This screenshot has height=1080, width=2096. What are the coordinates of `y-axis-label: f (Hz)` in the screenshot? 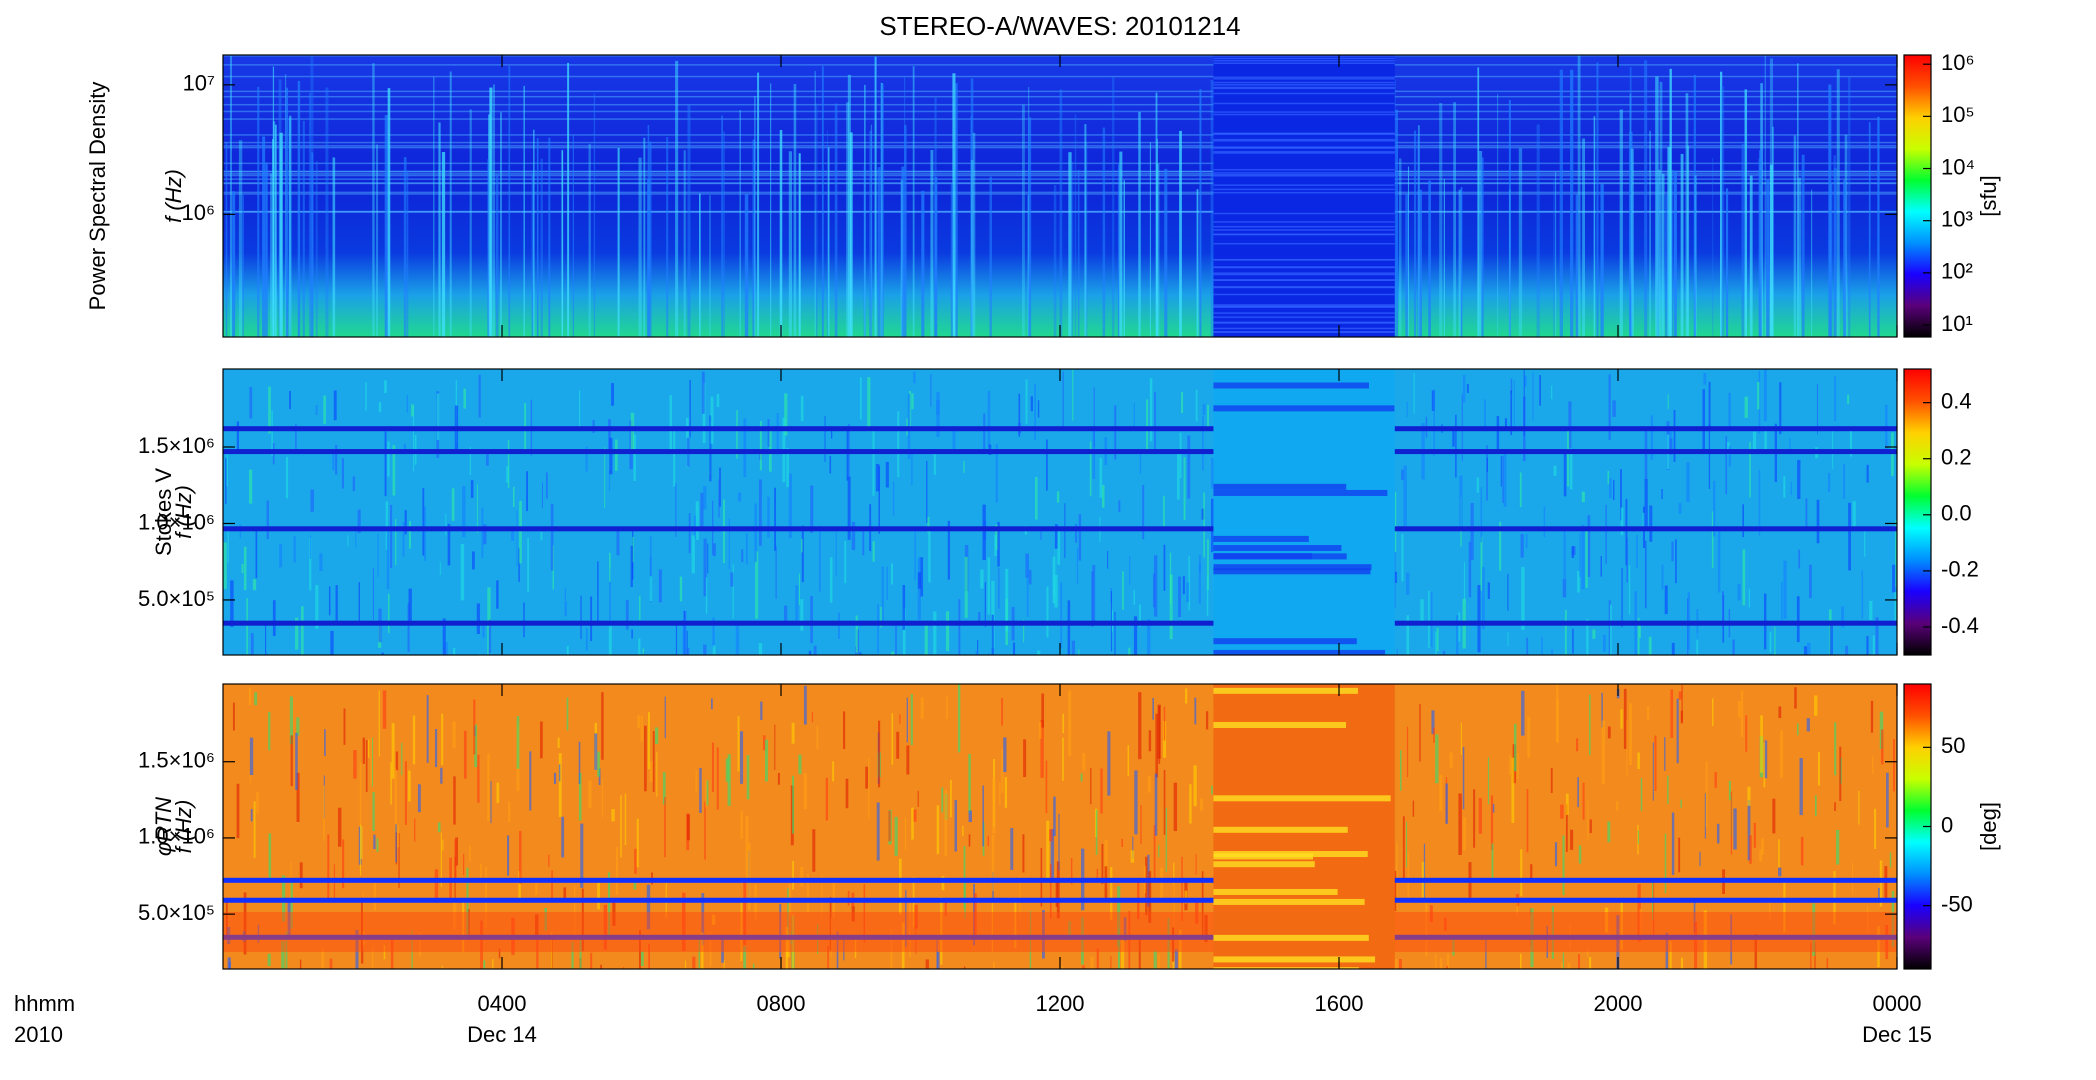 It's located at (183, 827).